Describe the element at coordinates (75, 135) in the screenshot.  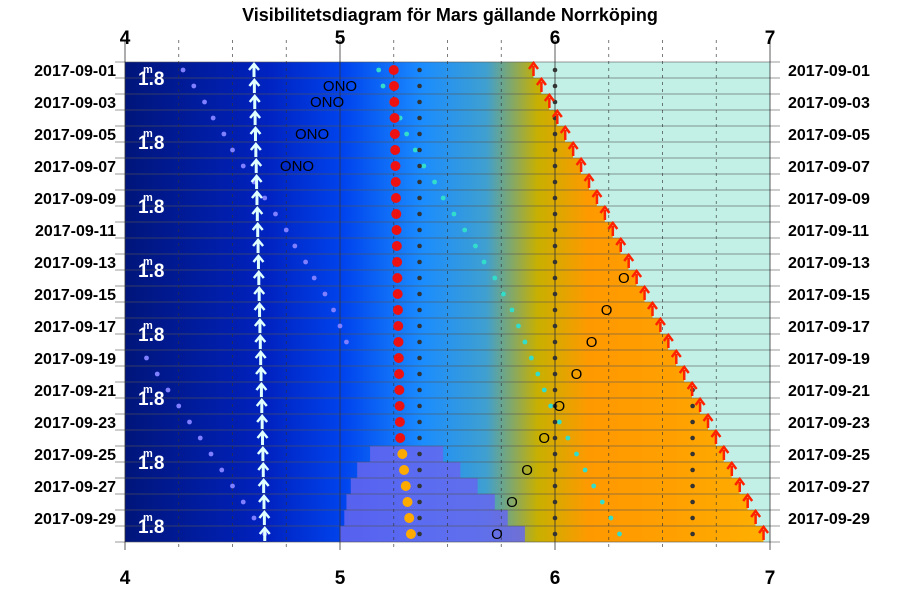
I see `date-label-left: 2017-09-05` at that location.